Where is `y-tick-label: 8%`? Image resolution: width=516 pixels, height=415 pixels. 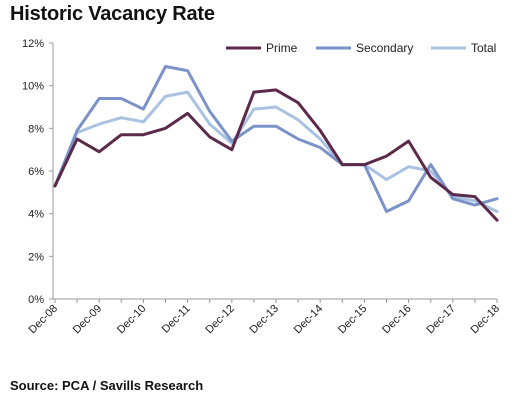
y-tick-label: 8% is located at coordinates (36, 129).